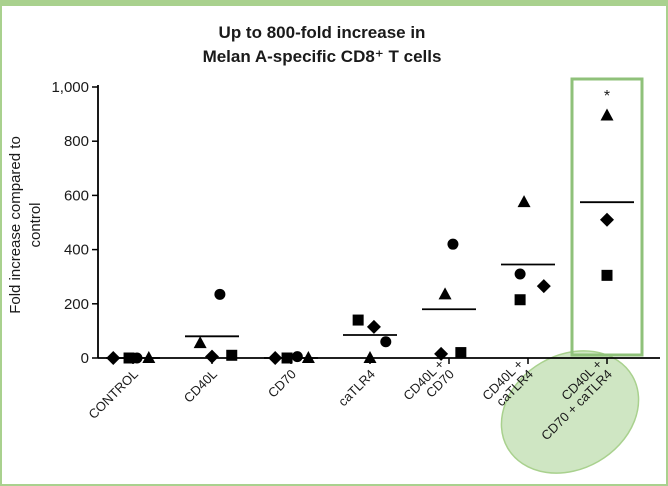  Describe the element at coordinates (428, 379) in the screenshot. I see `category-label: CD40L +CD70` at that location.